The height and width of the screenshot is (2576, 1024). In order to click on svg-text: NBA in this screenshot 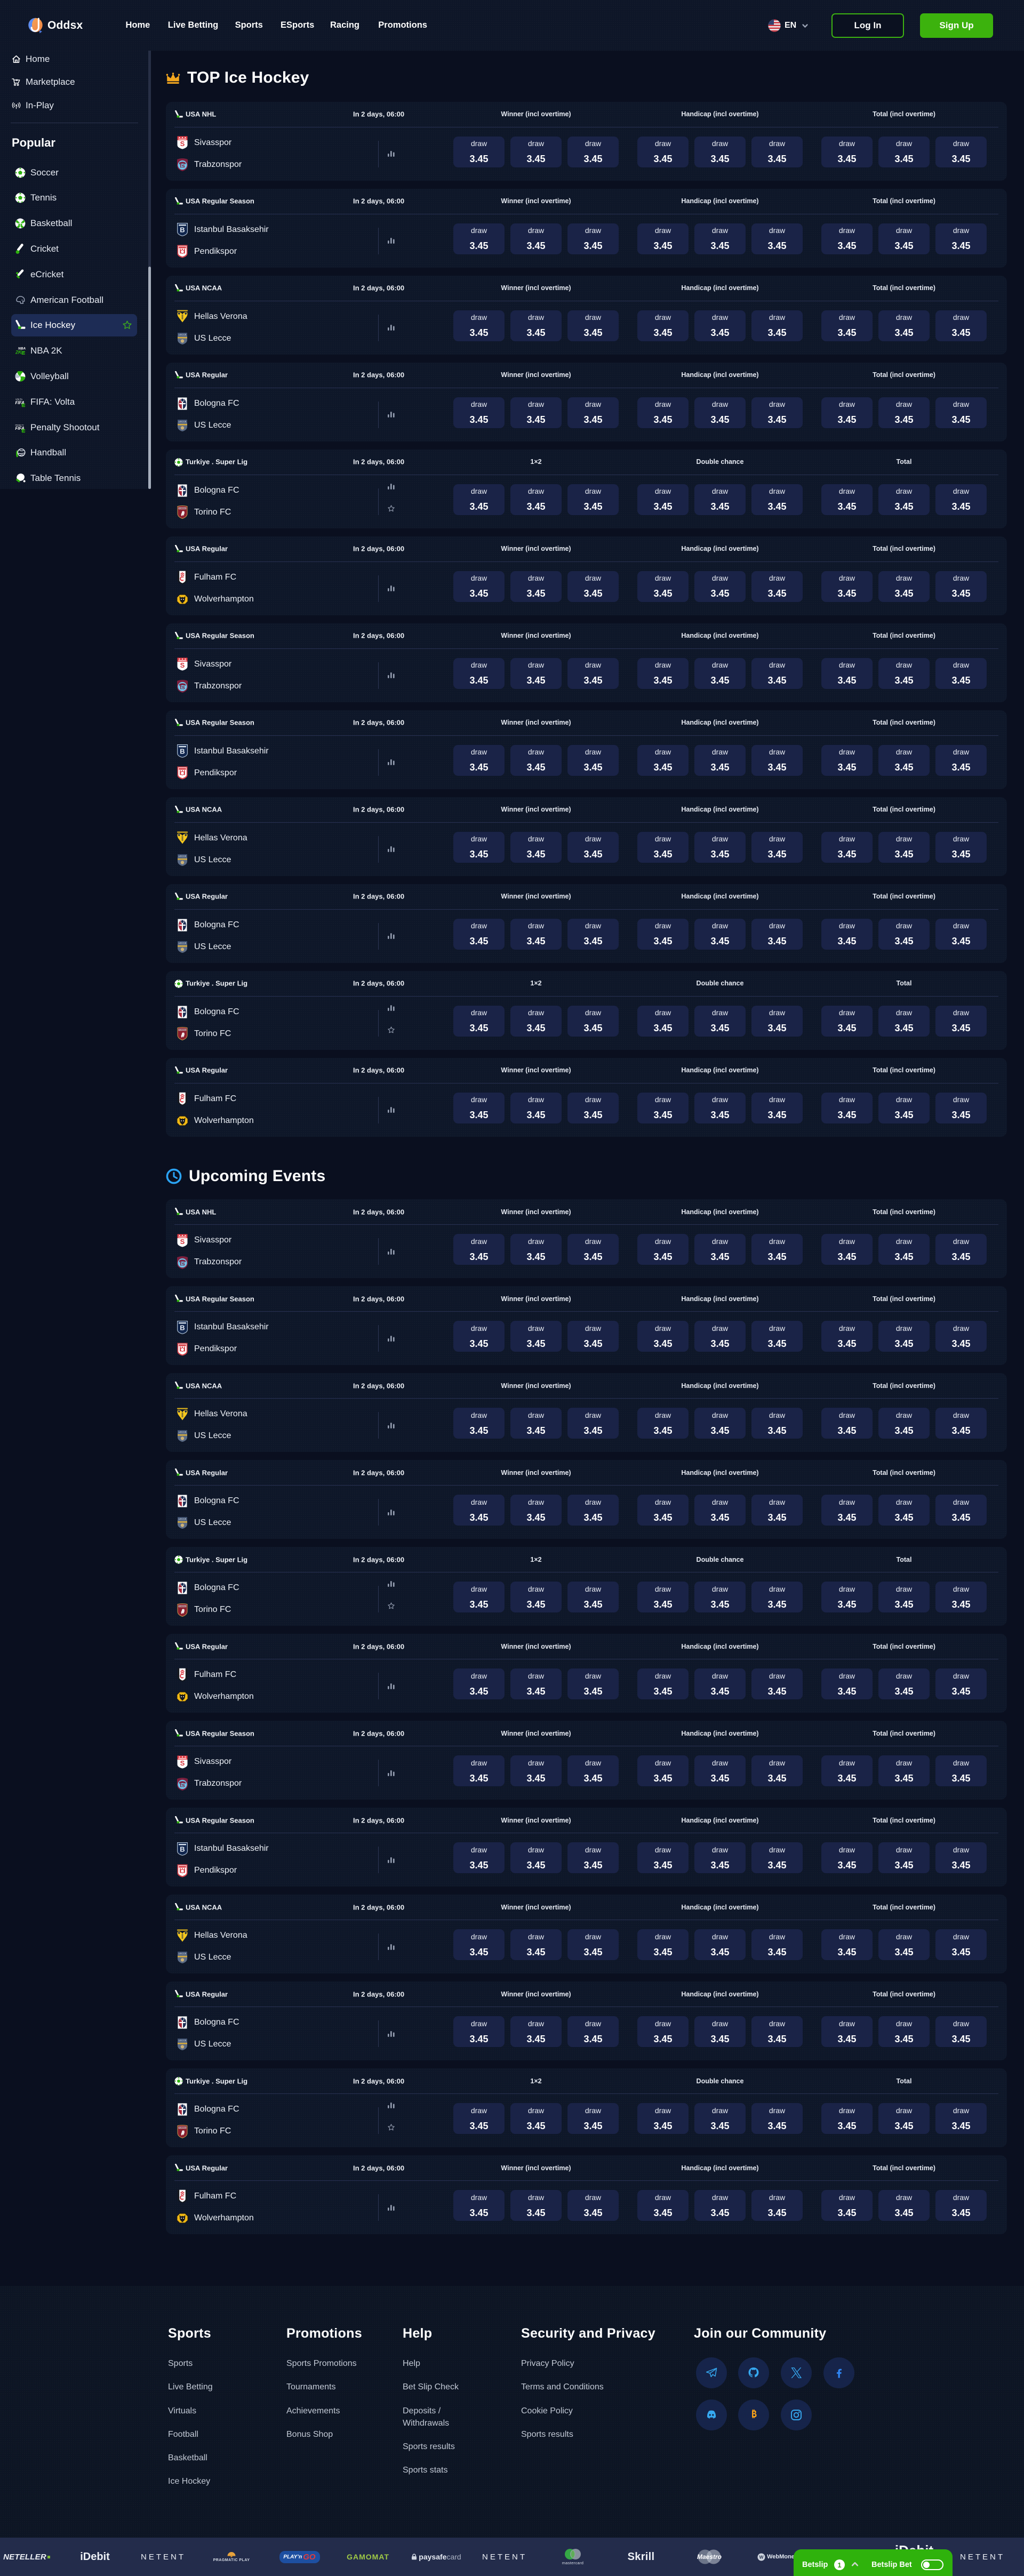, I will do `click(22, 349)`.